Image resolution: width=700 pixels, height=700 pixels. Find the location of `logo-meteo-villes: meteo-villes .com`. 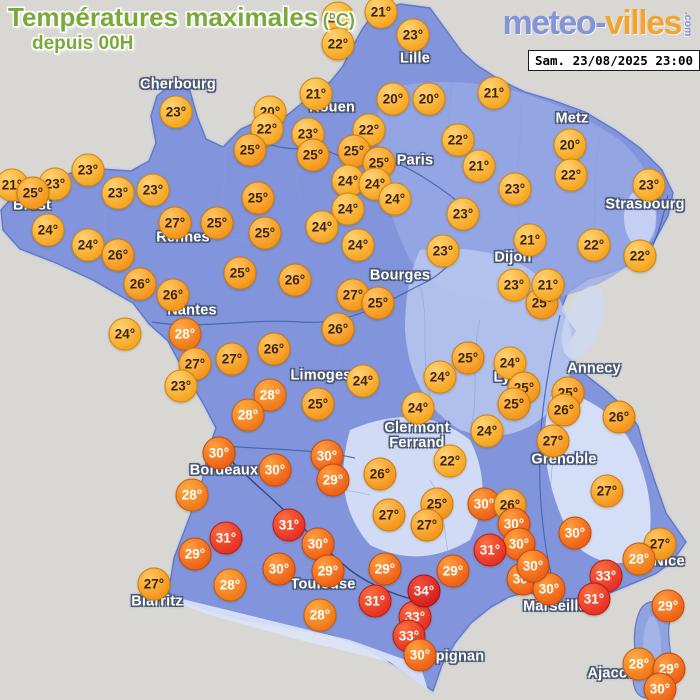

logo-meteo-villes: meteo-villes .com is located at coordinates (598, 23).